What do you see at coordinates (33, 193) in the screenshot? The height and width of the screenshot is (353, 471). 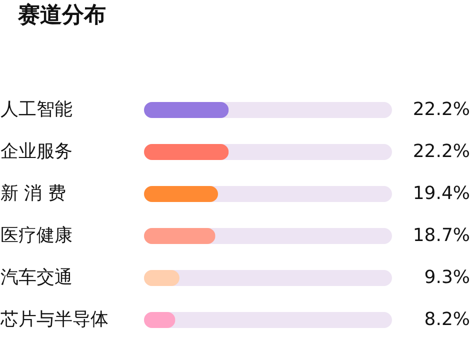 I see `y-tick-label: 新 消 费` at bounding box center [33, 193].